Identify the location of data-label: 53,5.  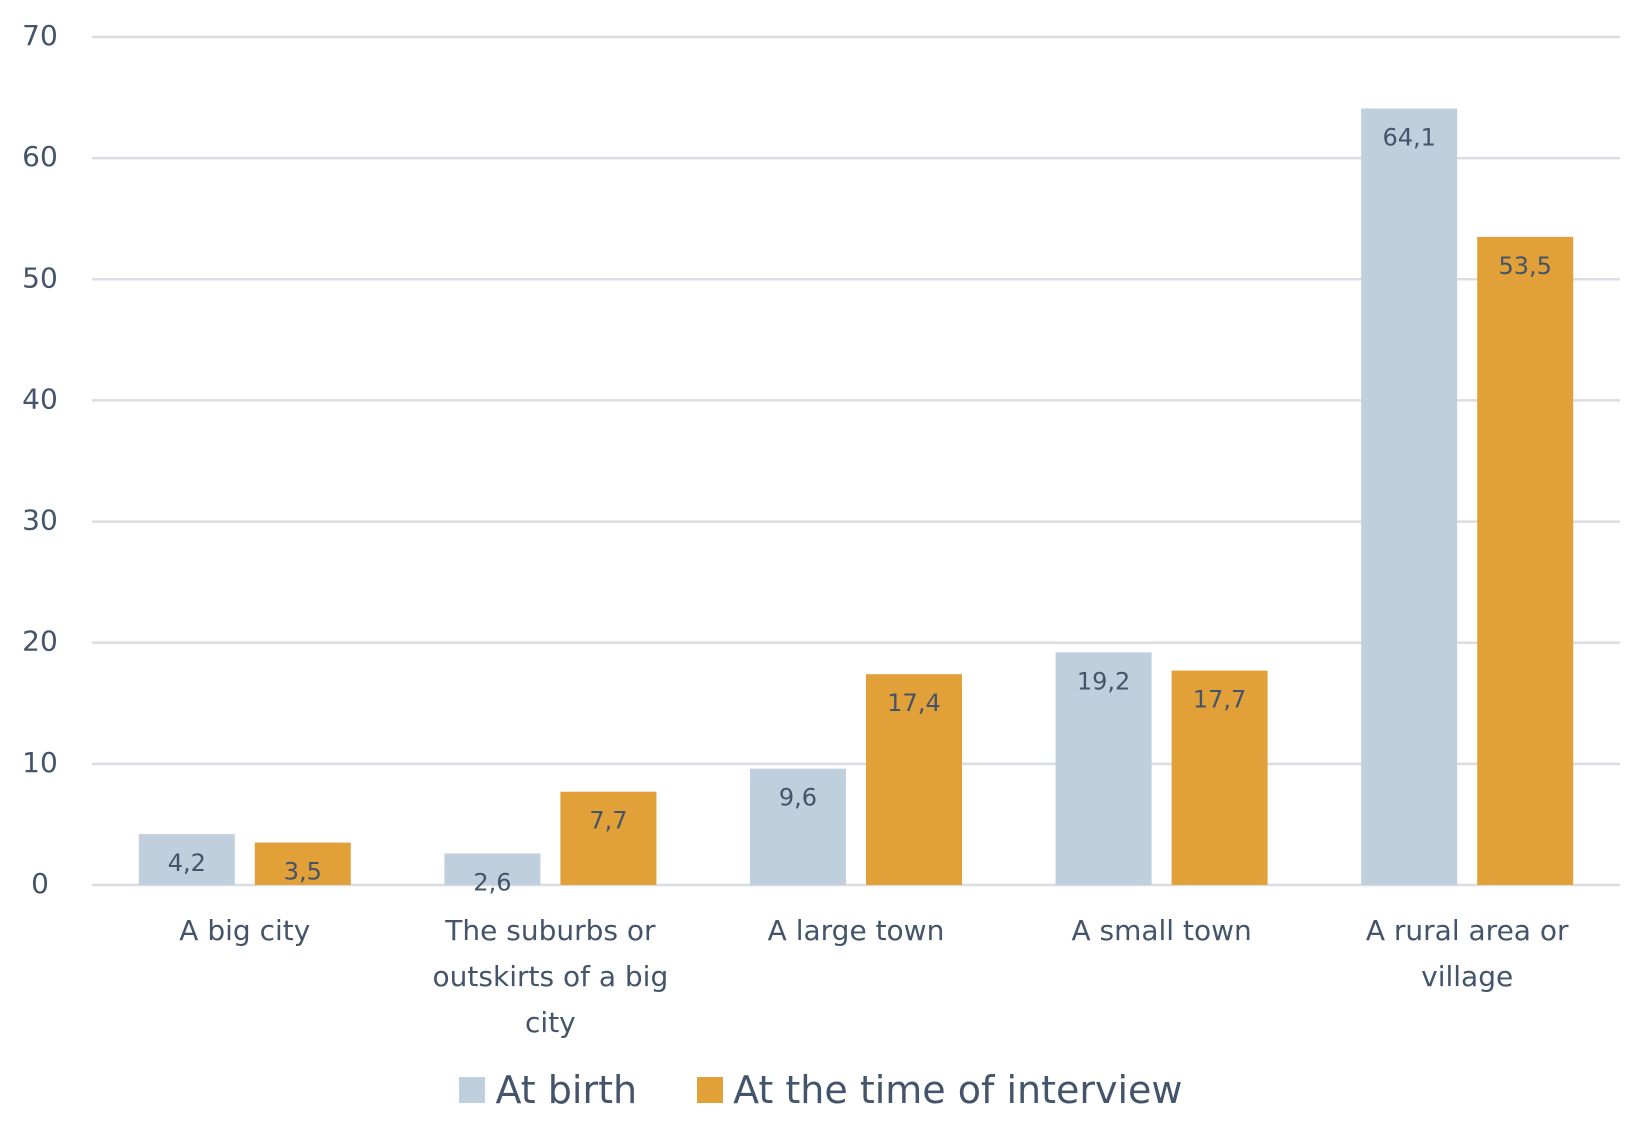
(1524, 266).